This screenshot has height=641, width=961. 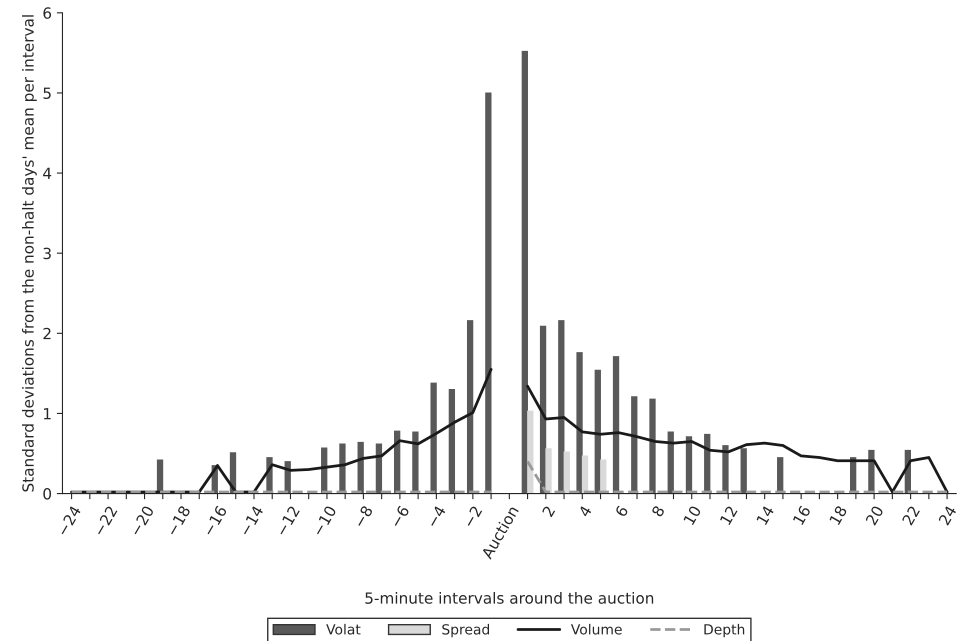 What do you see at coordinates (549, 511) in the screenshot?
I see `x-tick-label: 2` at bounding box center [549, 511].